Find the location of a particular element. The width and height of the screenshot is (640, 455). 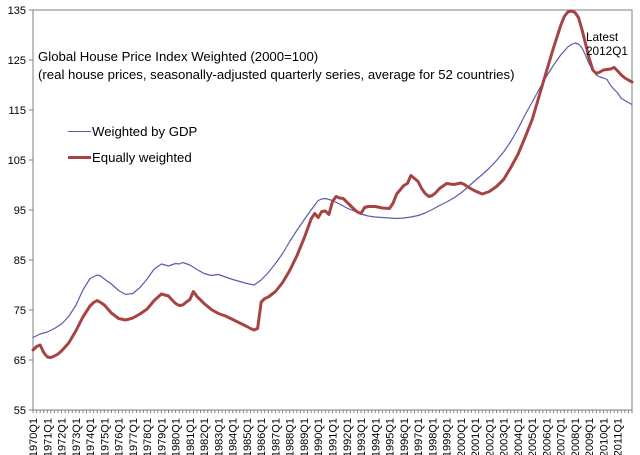

x-axis-label: 2010Q1 is located at coordinates (604, 436).